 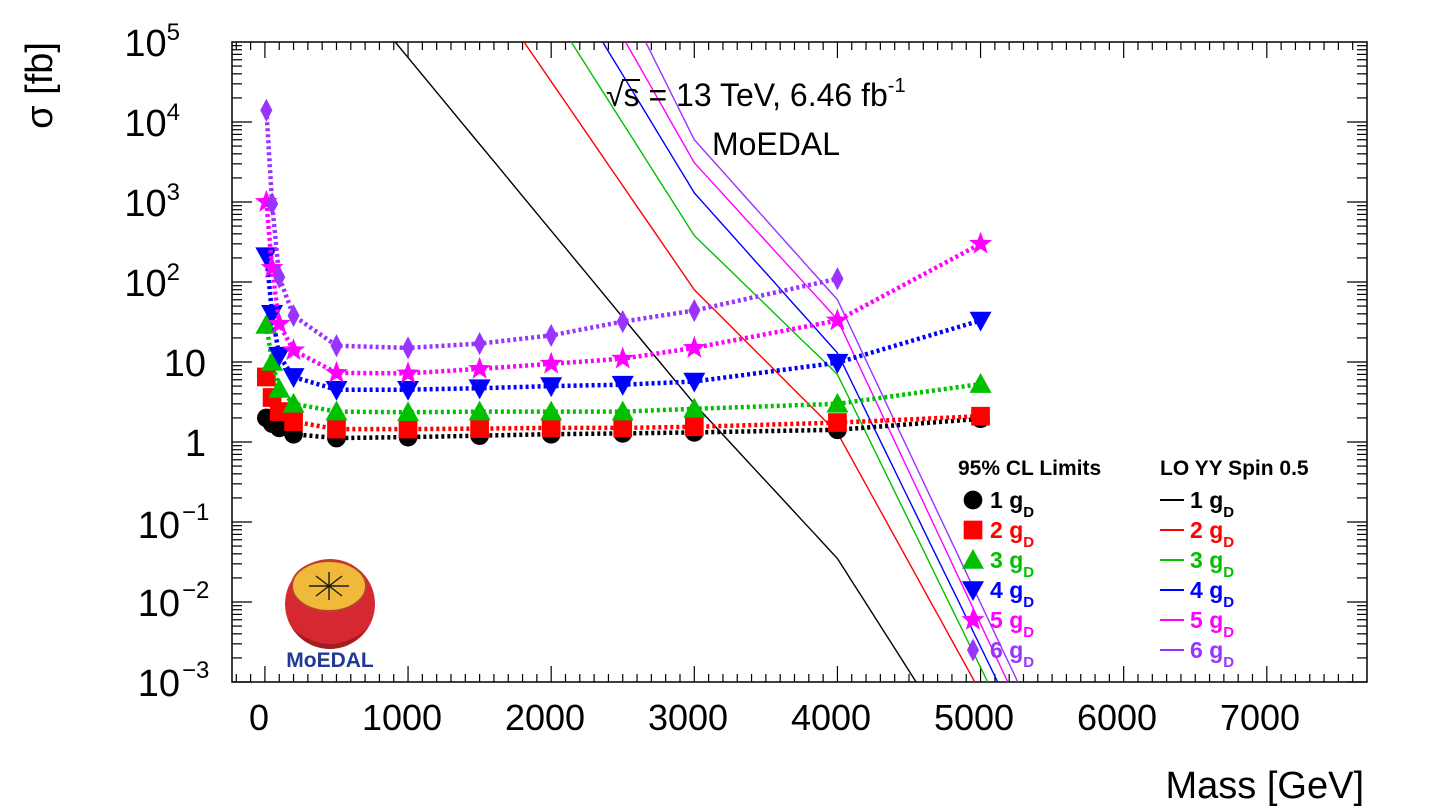 I want to click on y-tick-labels: 10⁵ 10⁴ 10³ 10² 10 1 10 −1 10 −2 10 −3, so click(x=166, y=362).